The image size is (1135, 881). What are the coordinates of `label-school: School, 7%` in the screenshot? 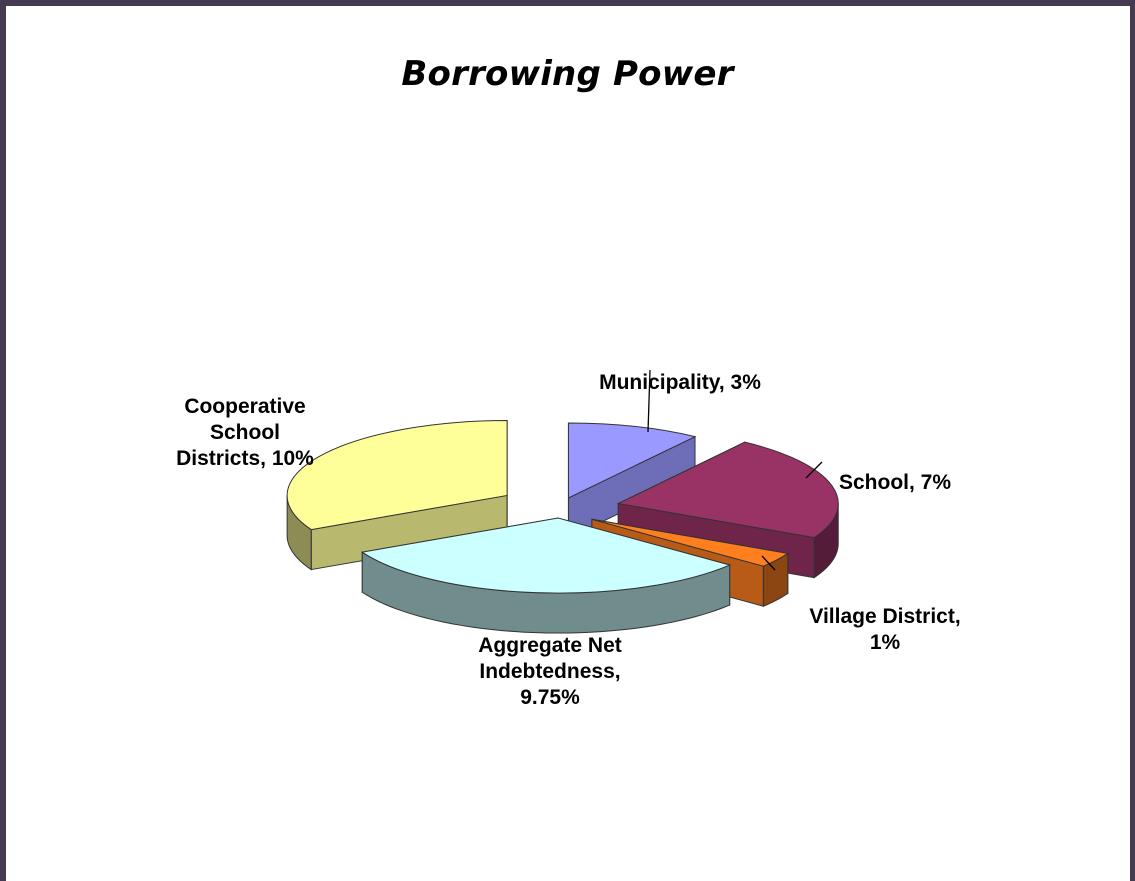 It's located at (895, 482).